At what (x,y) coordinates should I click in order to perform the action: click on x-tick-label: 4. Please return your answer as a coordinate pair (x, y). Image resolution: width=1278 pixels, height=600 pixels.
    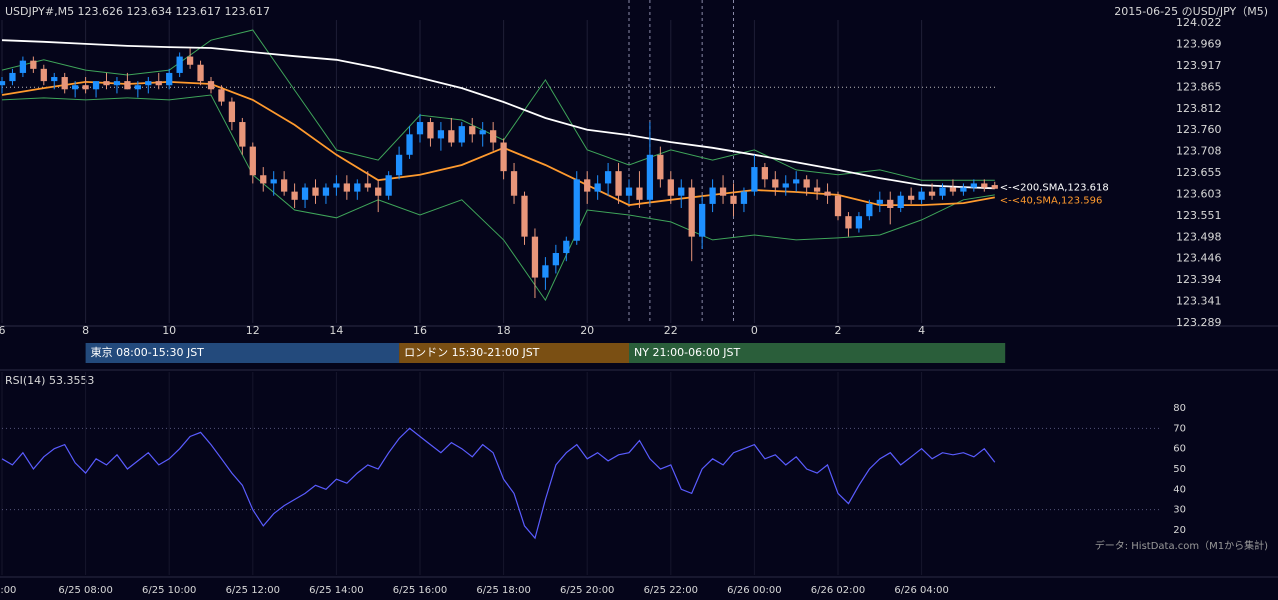
    Looking at the image, I should click on (921, 330).